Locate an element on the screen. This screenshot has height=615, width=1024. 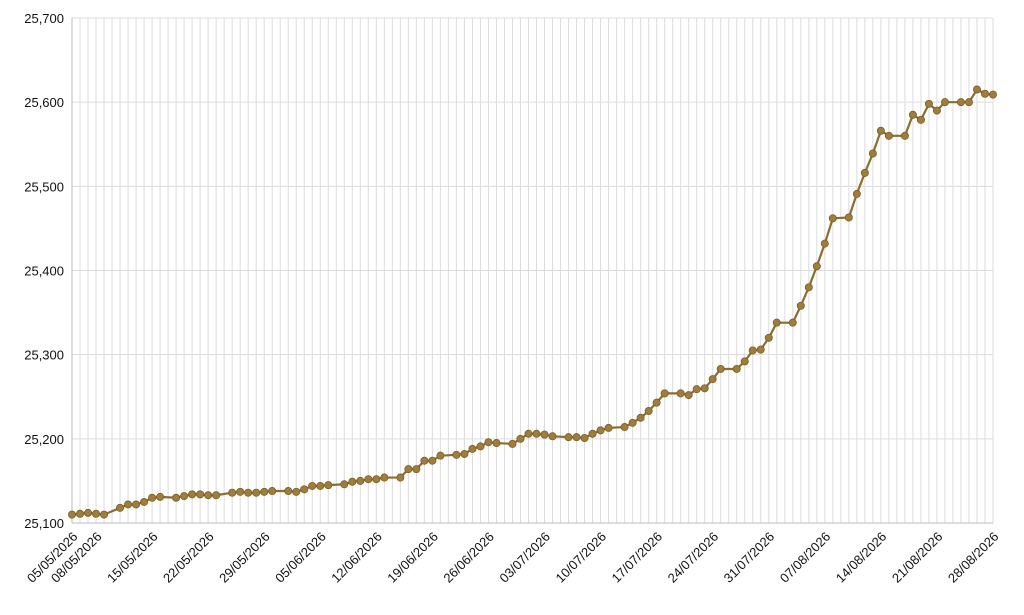
x-tick-label: 14/08/2026 is located at coordinates (861, 557).